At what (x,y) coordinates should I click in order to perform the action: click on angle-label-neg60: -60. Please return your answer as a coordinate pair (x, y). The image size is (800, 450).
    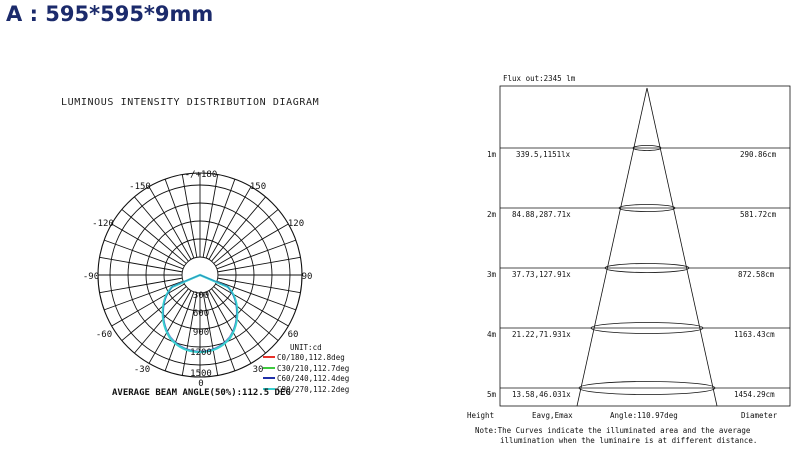
    Looking at the image, I should click on (104, 335).